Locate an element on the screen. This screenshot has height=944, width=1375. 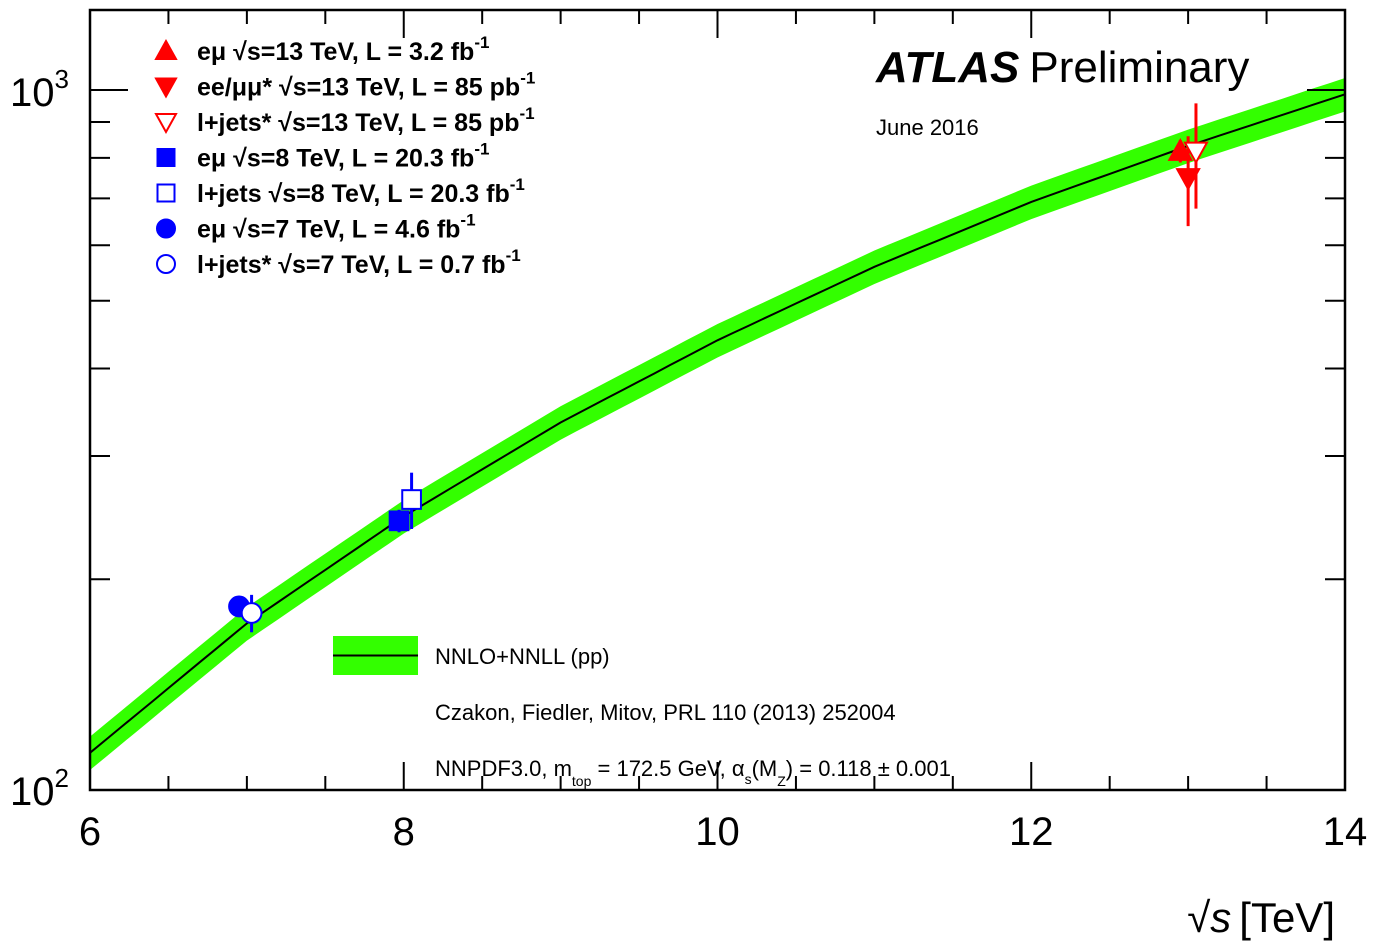
legend-label: l+jets* √s=13 TeV, L = 85 pb-1 is located at coordinates (366, 120).